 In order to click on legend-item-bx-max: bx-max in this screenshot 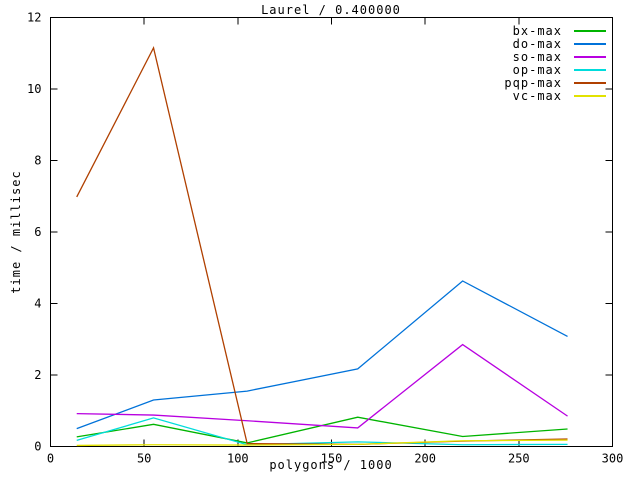, I will do `click(555, 31)`.